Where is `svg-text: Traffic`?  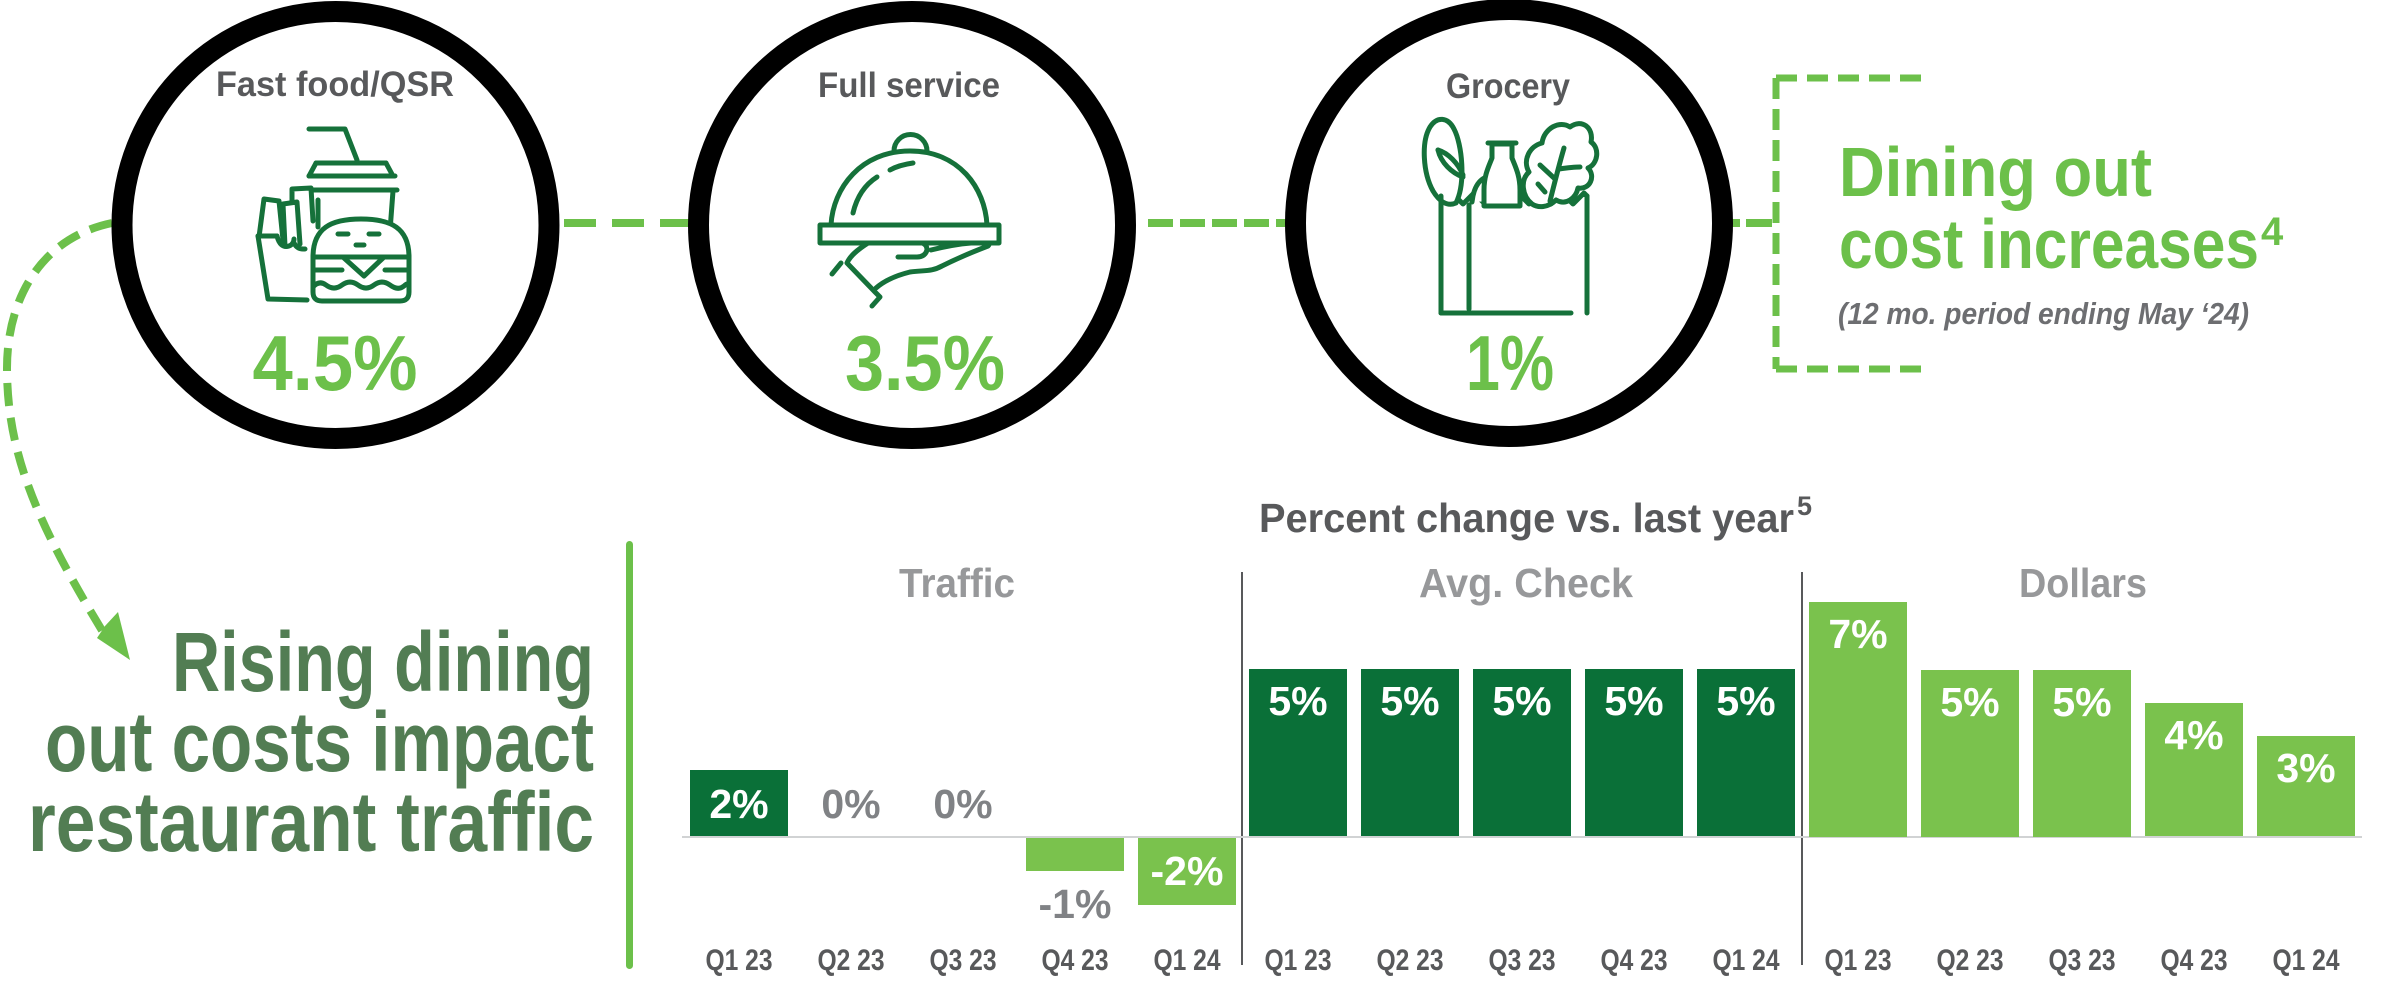
svg-text: Traffic is located at coordinates (957, 583).